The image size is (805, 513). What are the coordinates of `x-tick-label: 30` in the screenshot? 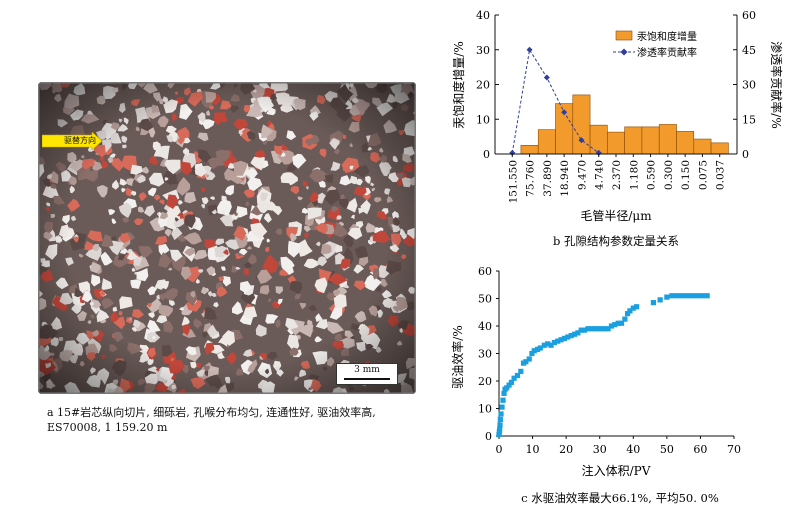 It's located at (600, 449).